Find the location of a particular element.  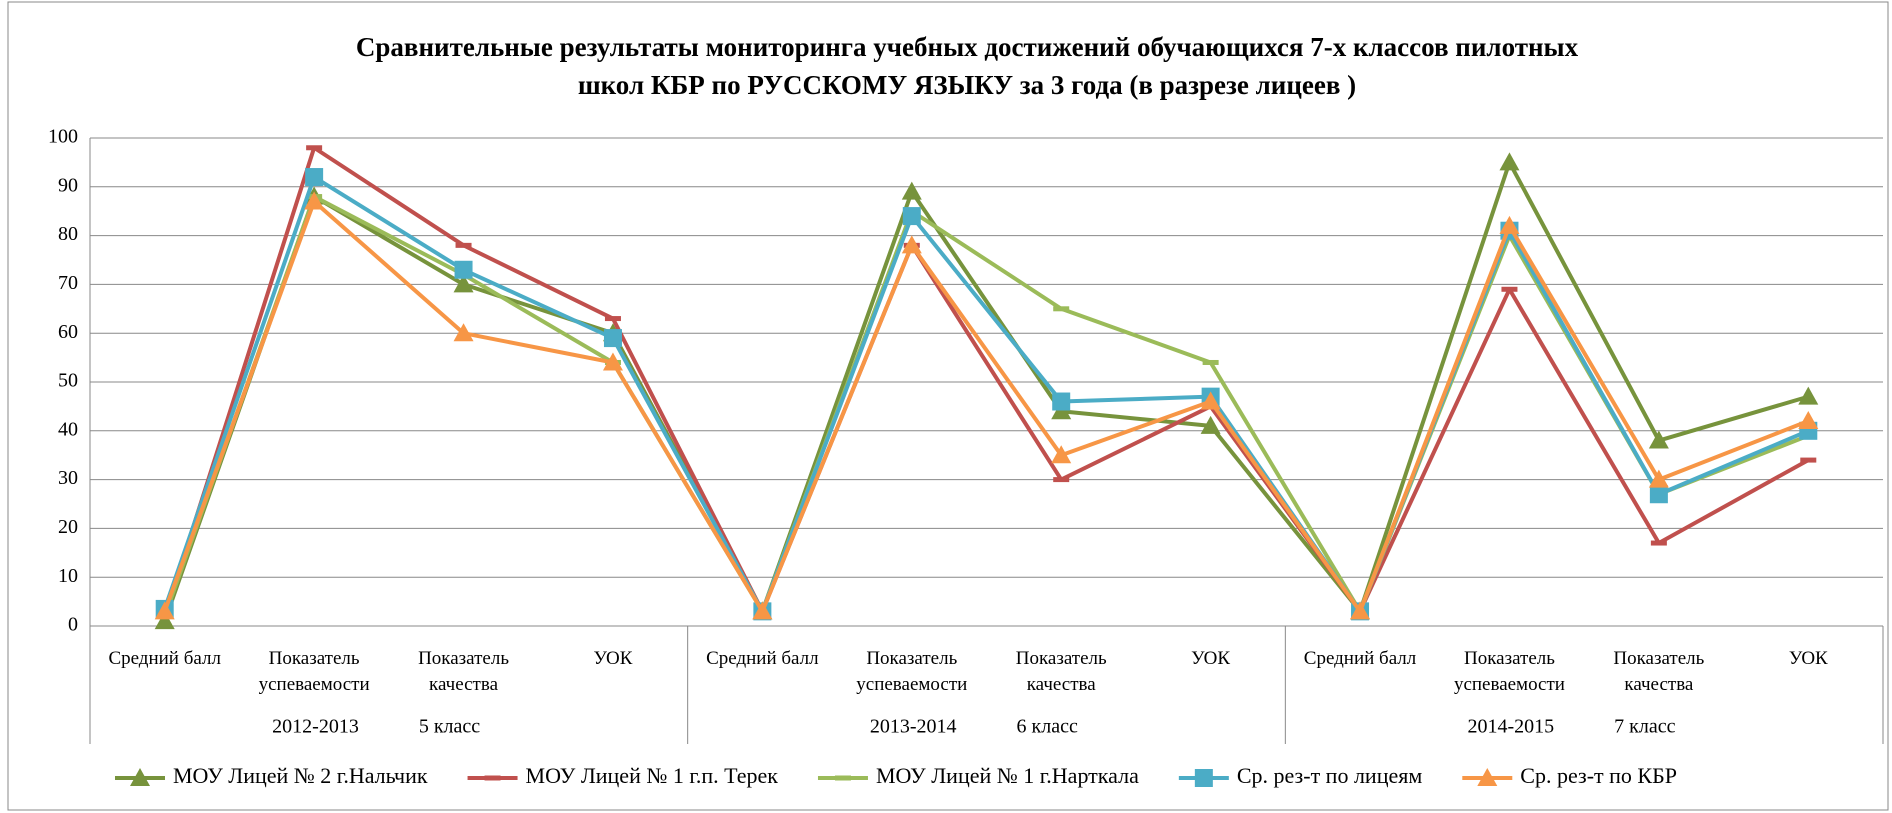

y-tick-label: 10 is located at coordinates (68, 576).